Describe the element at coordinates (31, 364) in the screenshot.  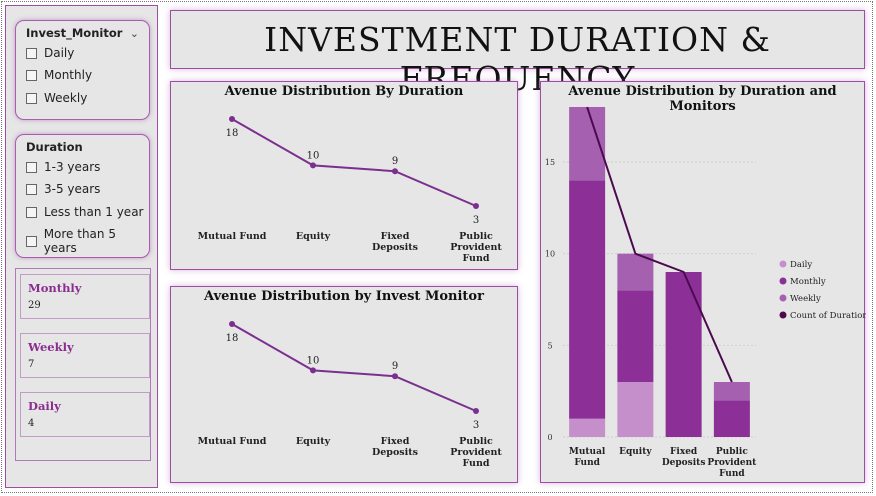
I see `kpi-value: 7` at that location.